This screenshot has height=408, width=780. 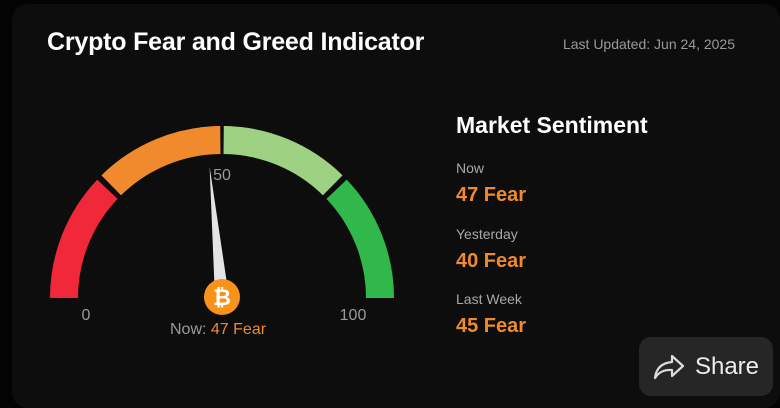 What do you see at coordinates (84, 239) in the screenshot?
I see `gauge-segment-extreme-fear` at bounding box center [84, 239].